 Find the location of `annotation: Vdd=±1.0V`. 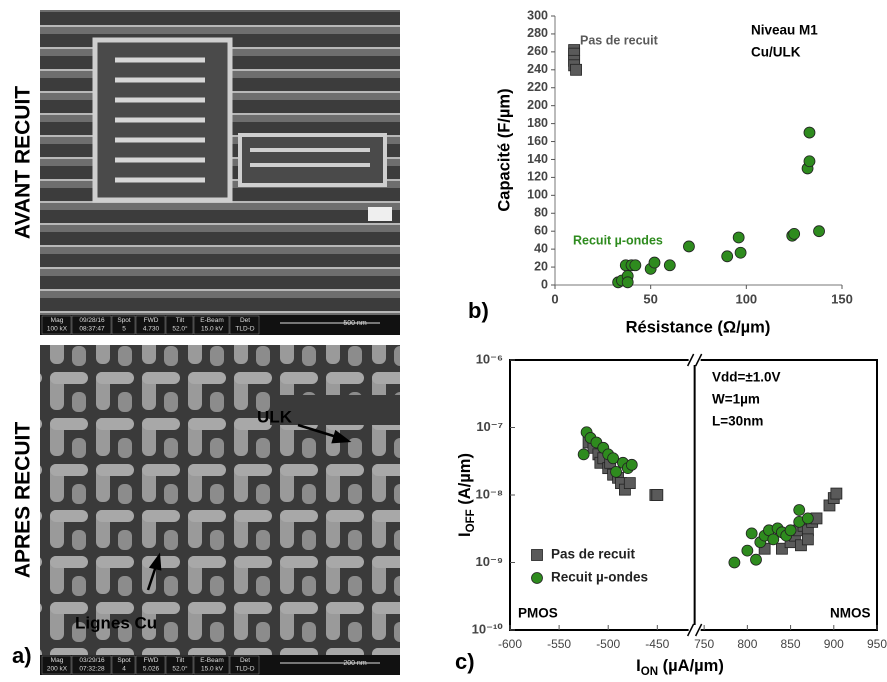

annotation: Vdd=±1.0V is located at coordinates (746, 377).